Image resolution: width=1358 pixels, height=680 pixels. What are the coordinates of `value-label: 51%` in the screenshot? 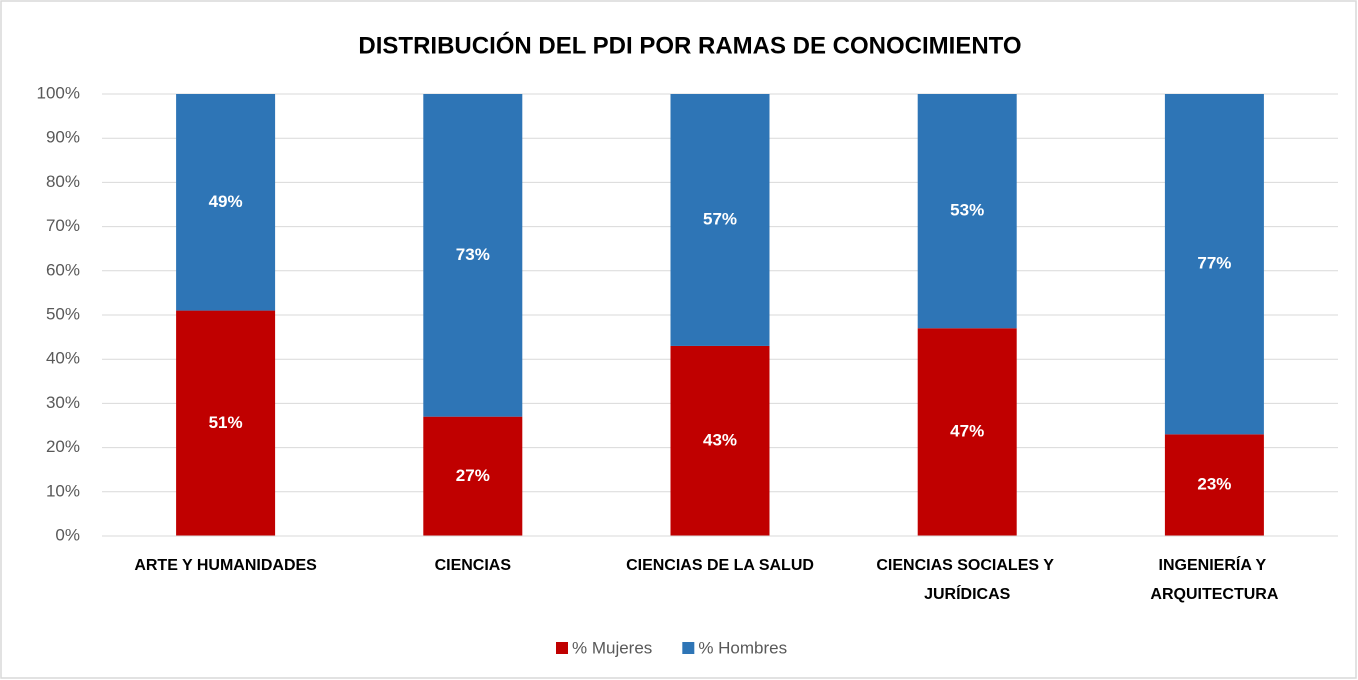 It's located at (226, 422).